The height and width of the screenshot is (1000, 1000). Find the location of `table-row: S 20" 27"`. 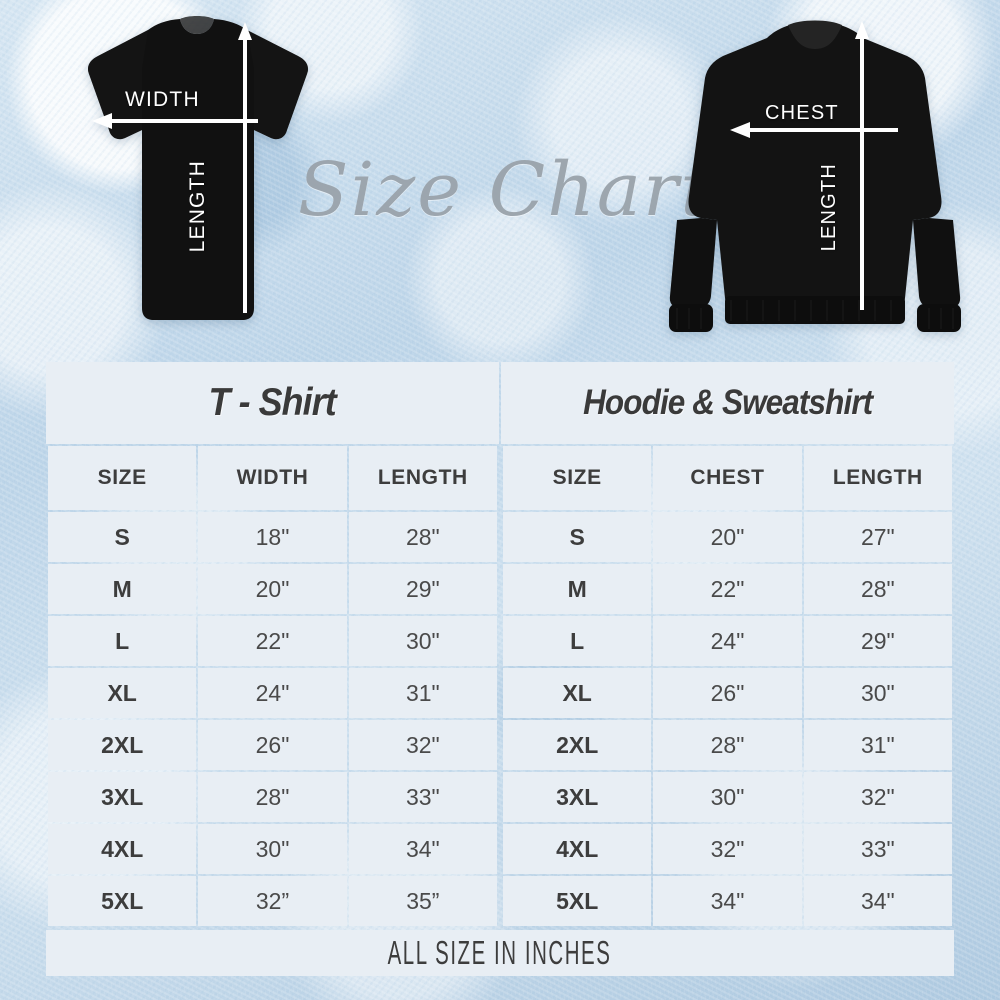

table-row: S 20" 27" is located at coordinates (727, 537).